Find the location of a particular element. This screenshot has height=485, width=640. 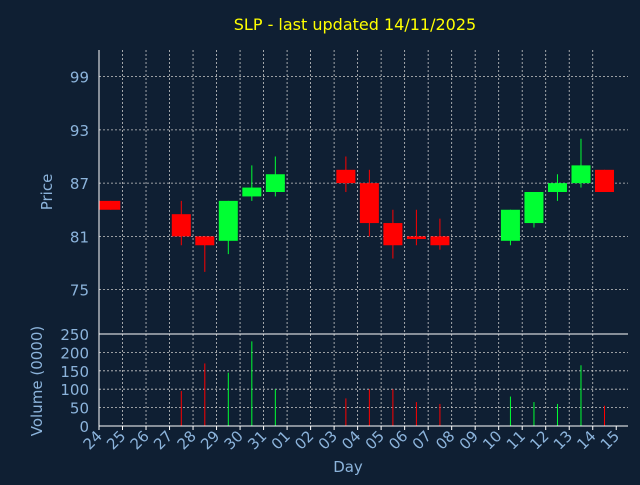

volume-tick-label: 200 is located at coordinates (74, 353).